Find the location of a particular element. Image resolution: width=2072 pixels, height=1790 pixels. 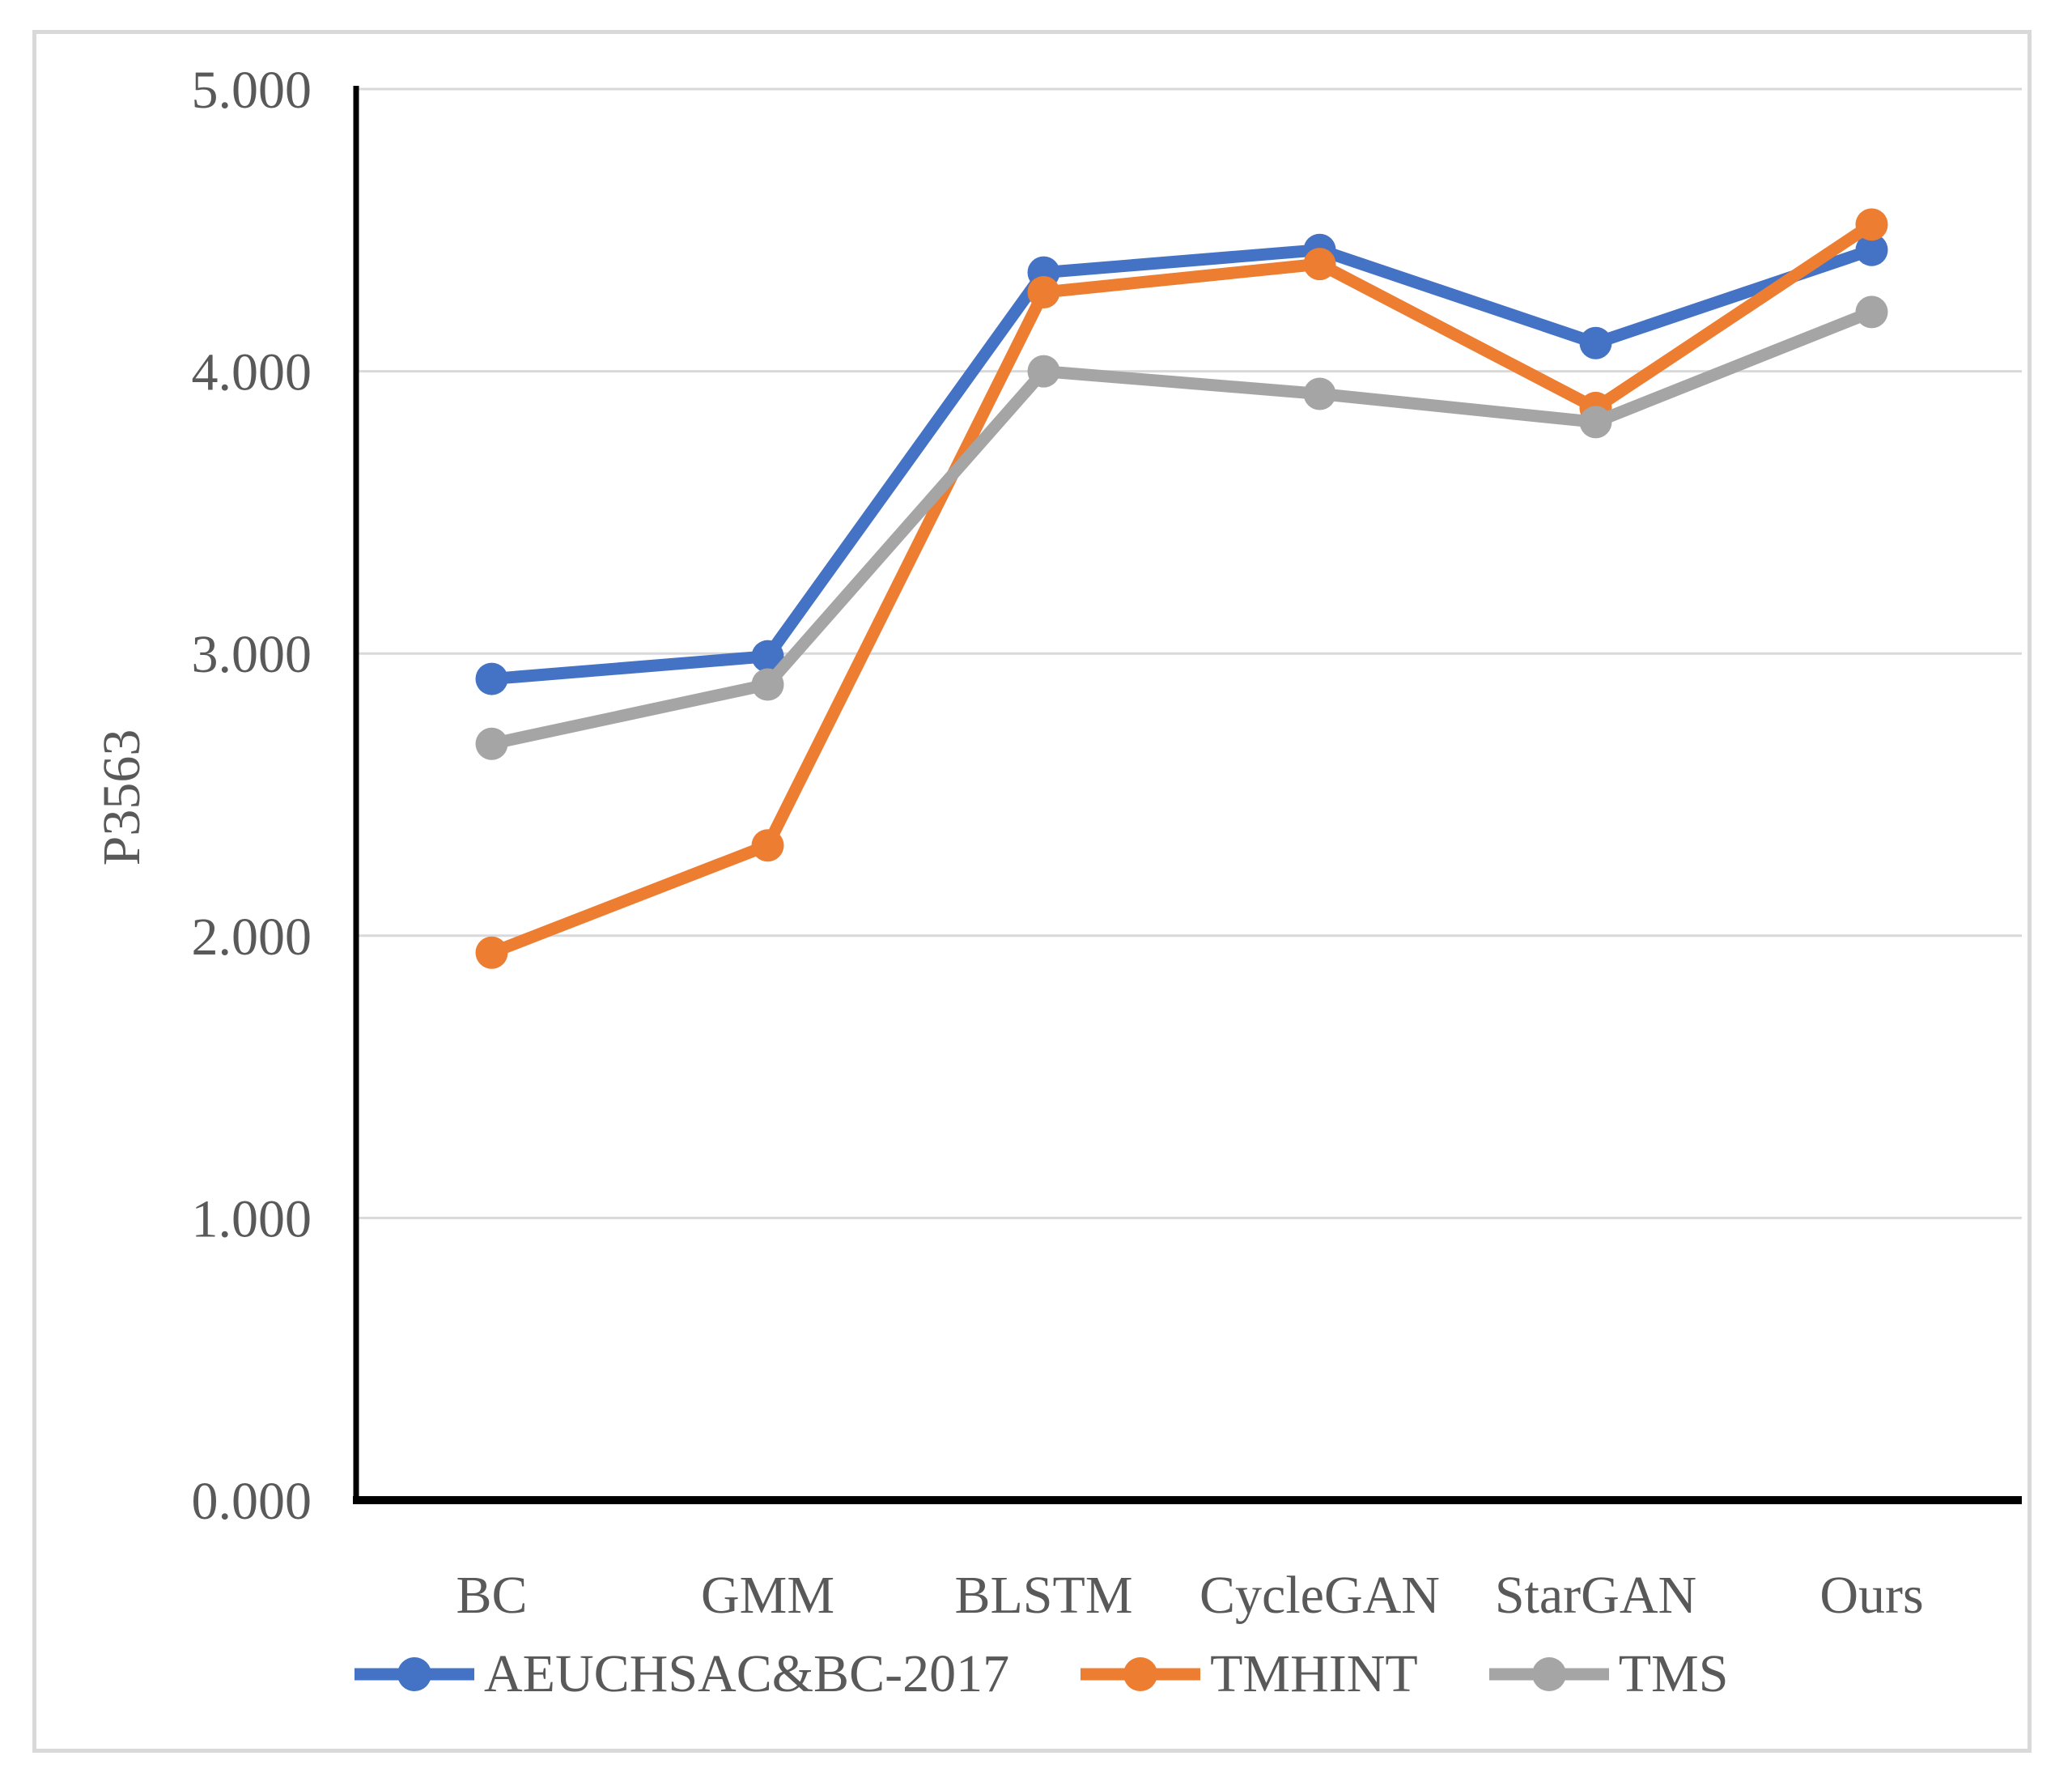

y-axis-title: P3563 is located at coordinates (121, 797).